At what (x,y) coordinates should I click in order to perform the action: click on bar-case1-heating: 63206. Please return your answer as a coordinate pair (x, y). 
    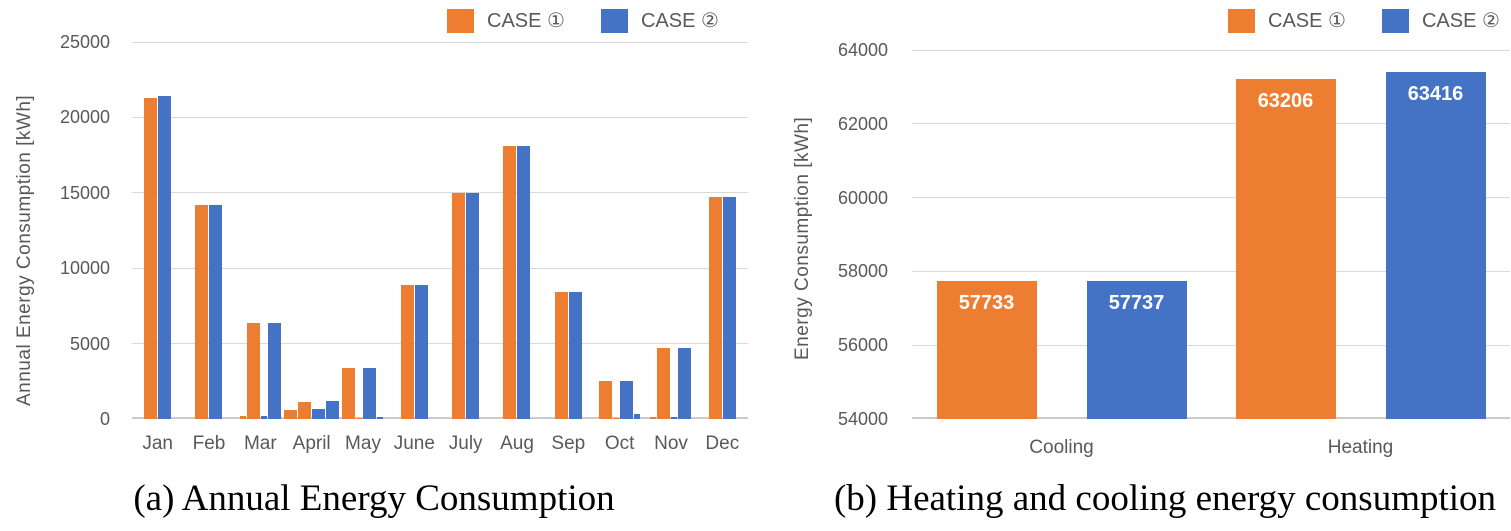
    Looking at the image, I should click on (1285, 249).